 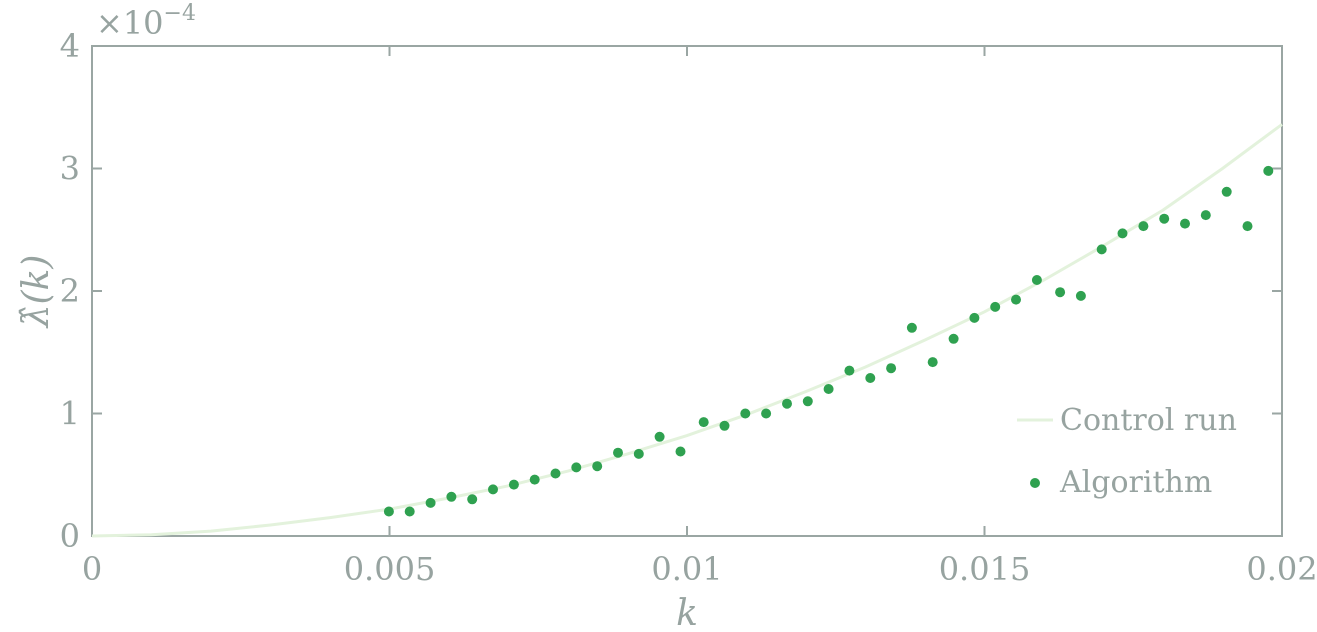 What do you see at coordinates (180, 13) in the screenshot?
I see `y-exponent-power: −4` at bounding box center [180, 13].